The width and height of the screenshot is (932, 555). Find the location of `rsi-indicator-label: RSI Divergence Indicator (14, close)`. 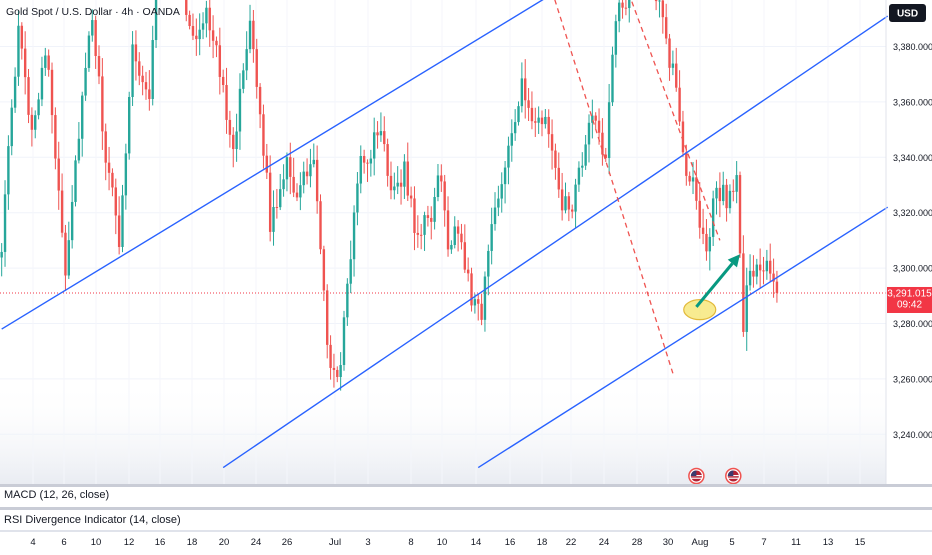

rsi-indicator-label: RSI Divergence Indicator (14, close) is located at coordinates (92, 520).